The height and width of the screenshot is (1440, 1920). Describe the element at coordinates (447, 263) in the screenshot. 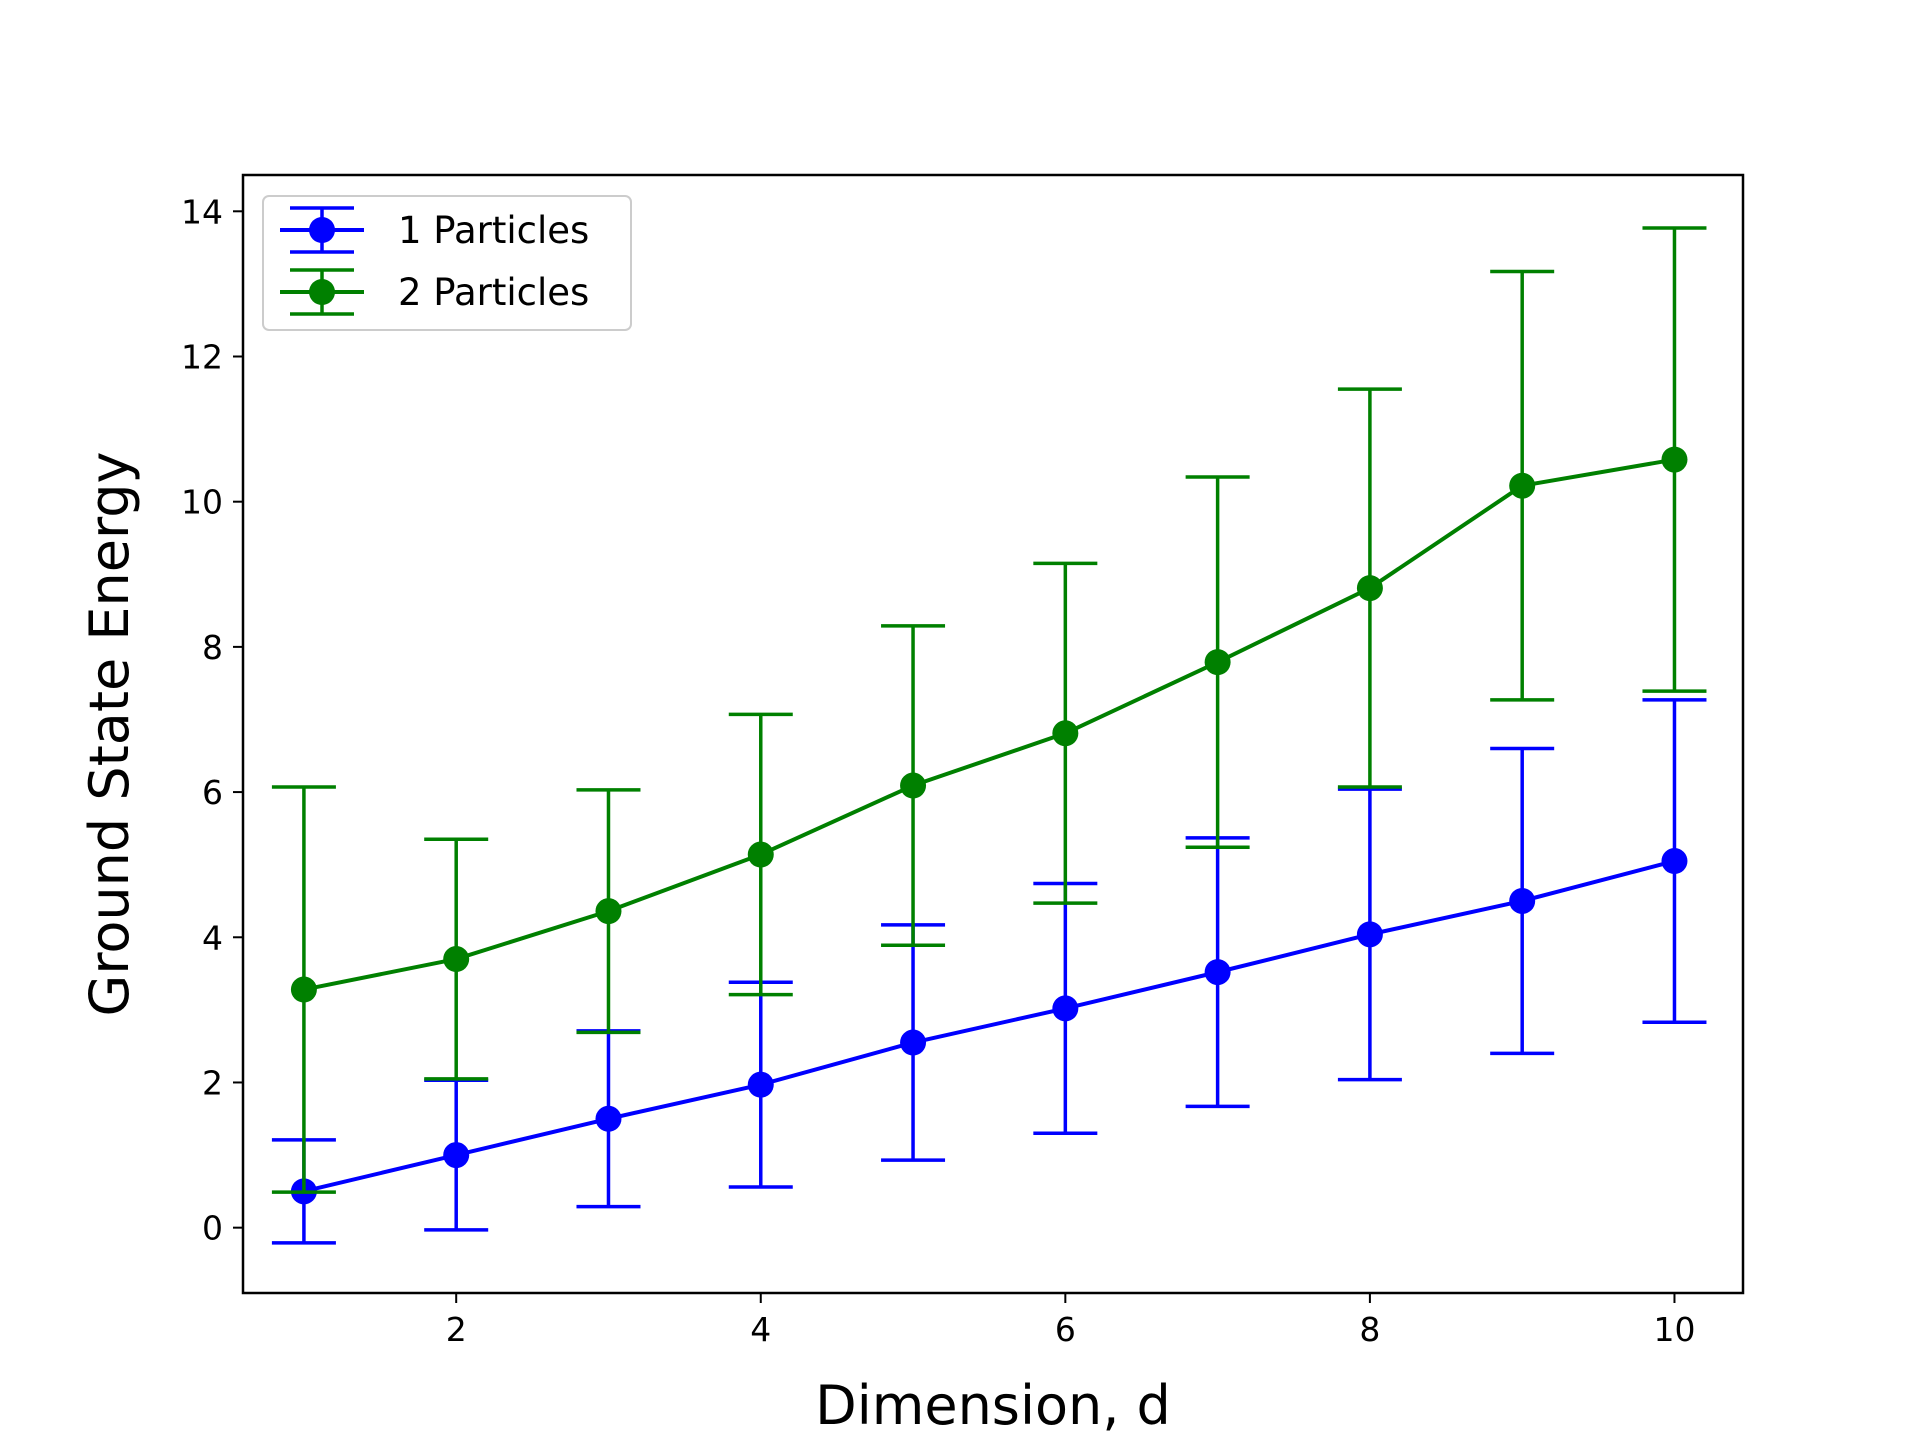

I see `legend: 1 Particles 2 Particles` at that location.